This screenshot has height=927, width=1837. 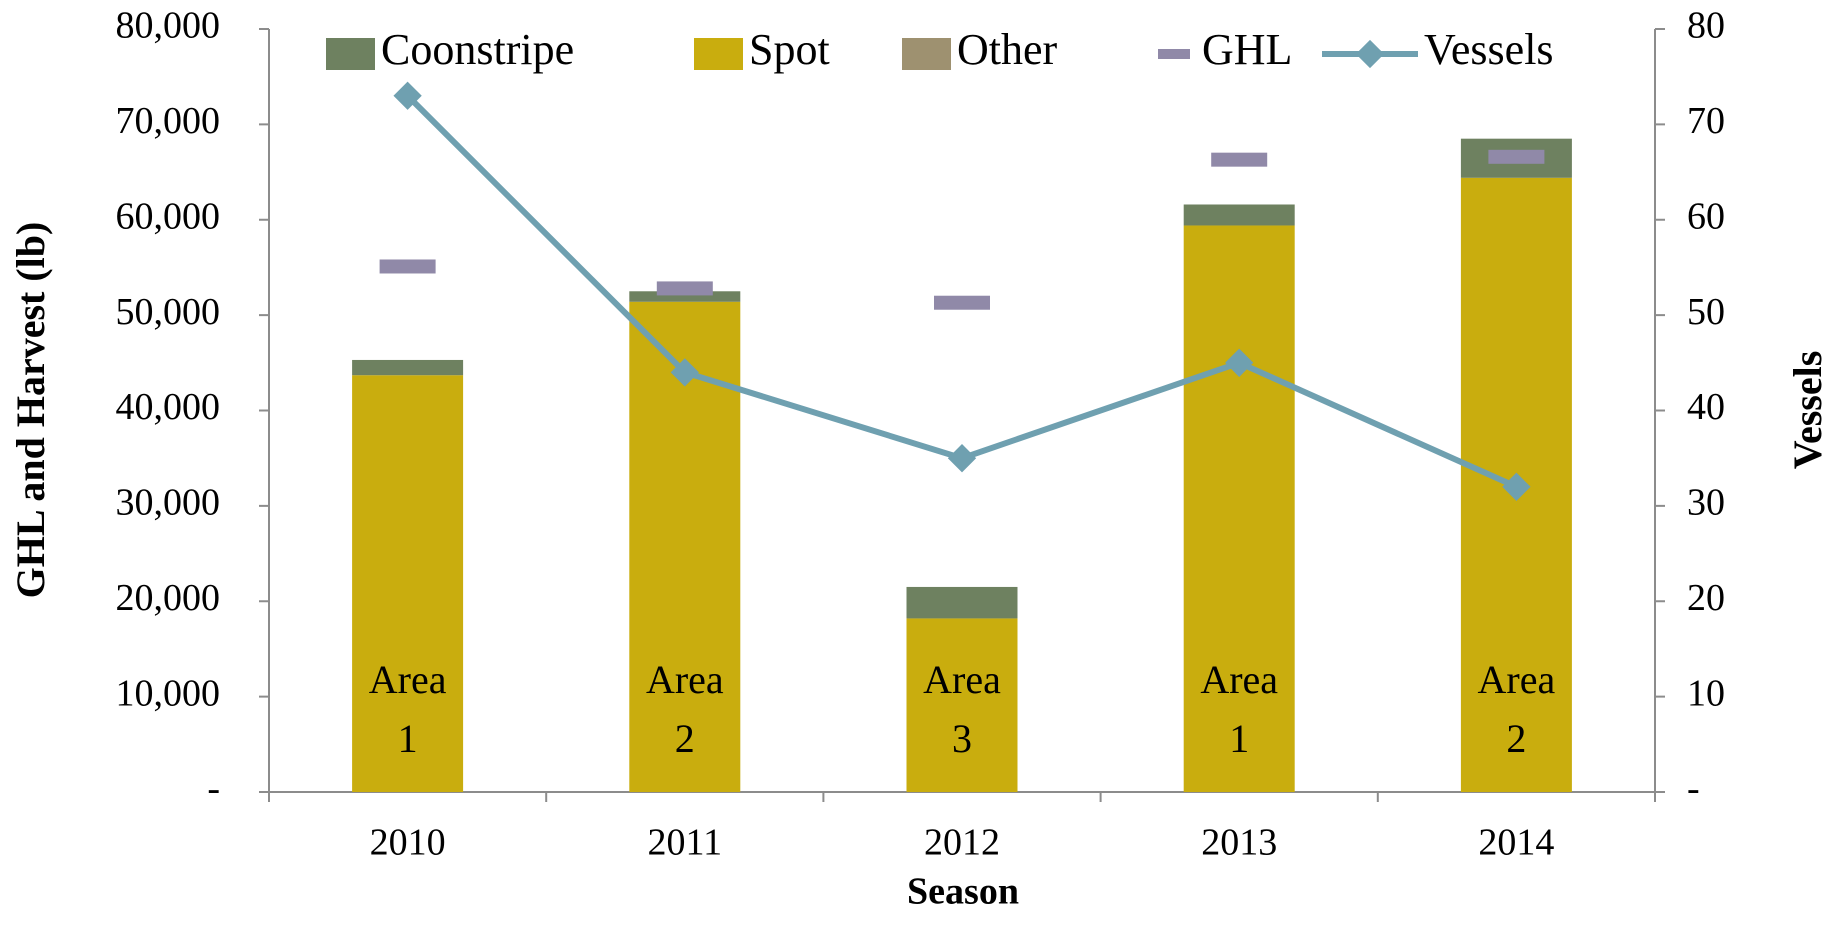 What do you see at coordinates (1693, 789) in the screenshot?
I see `y2-tick-label: -` at bounding box center [1693, 789].